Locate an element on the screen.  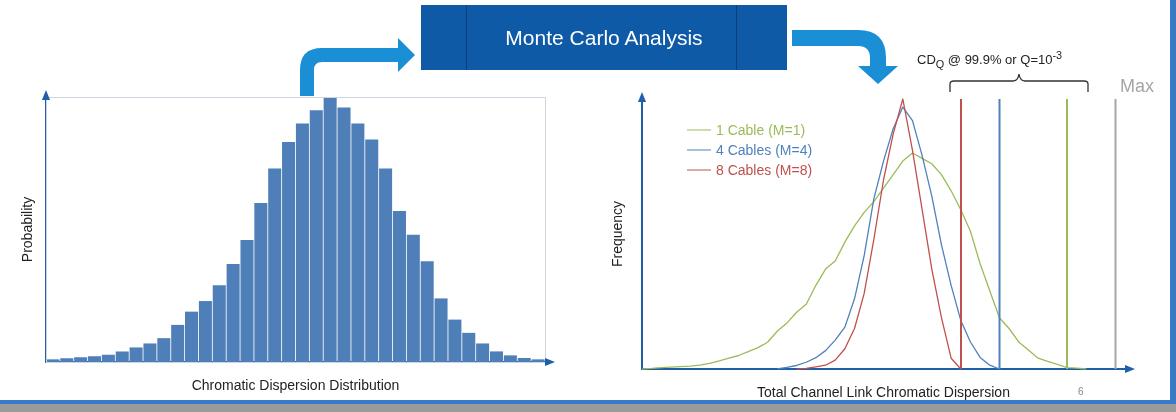
legend-label: 8 Cables (M=8) is located at coordinates (764, 170).